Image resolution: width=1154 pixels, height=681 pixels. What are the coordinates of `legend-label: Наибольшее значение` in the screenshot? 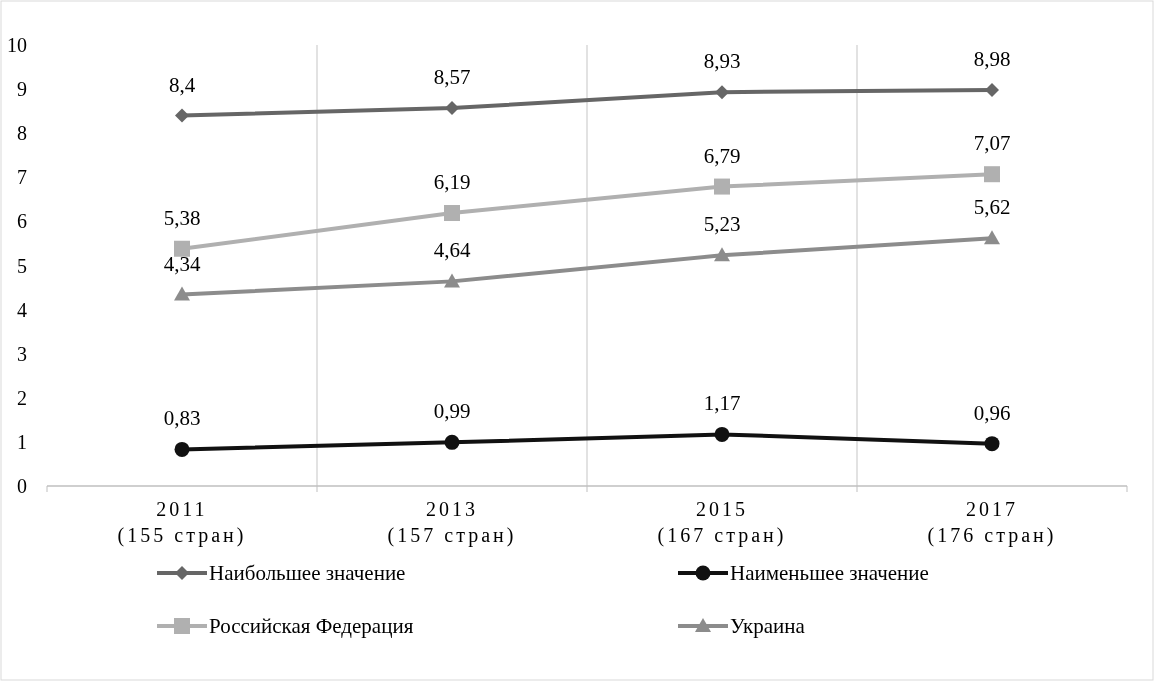 It's located at (307, 573).